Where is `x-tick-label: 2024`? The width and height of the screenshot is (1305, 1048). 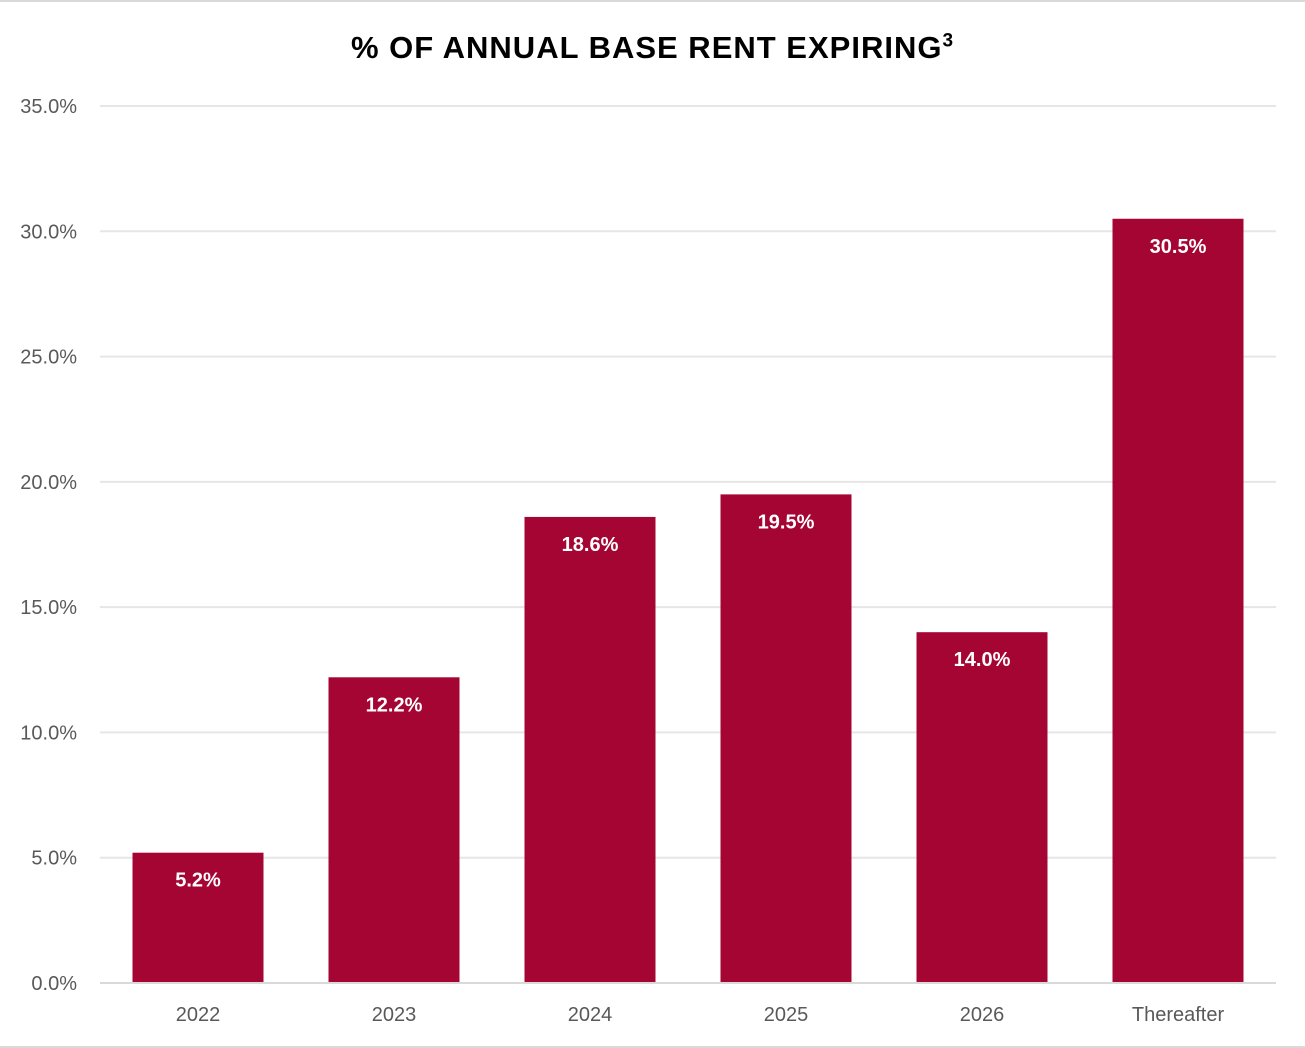
x-tick-label: 2024 is located at coordinates (590, 1015).